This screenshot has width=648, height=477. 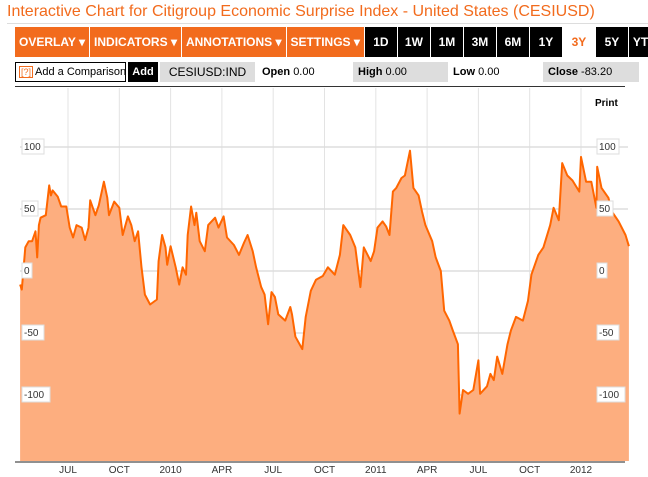 What do you see at coordinates (464, 72) in the screenshot?
I see `low-label: Low` at bounding box center [464, 72].